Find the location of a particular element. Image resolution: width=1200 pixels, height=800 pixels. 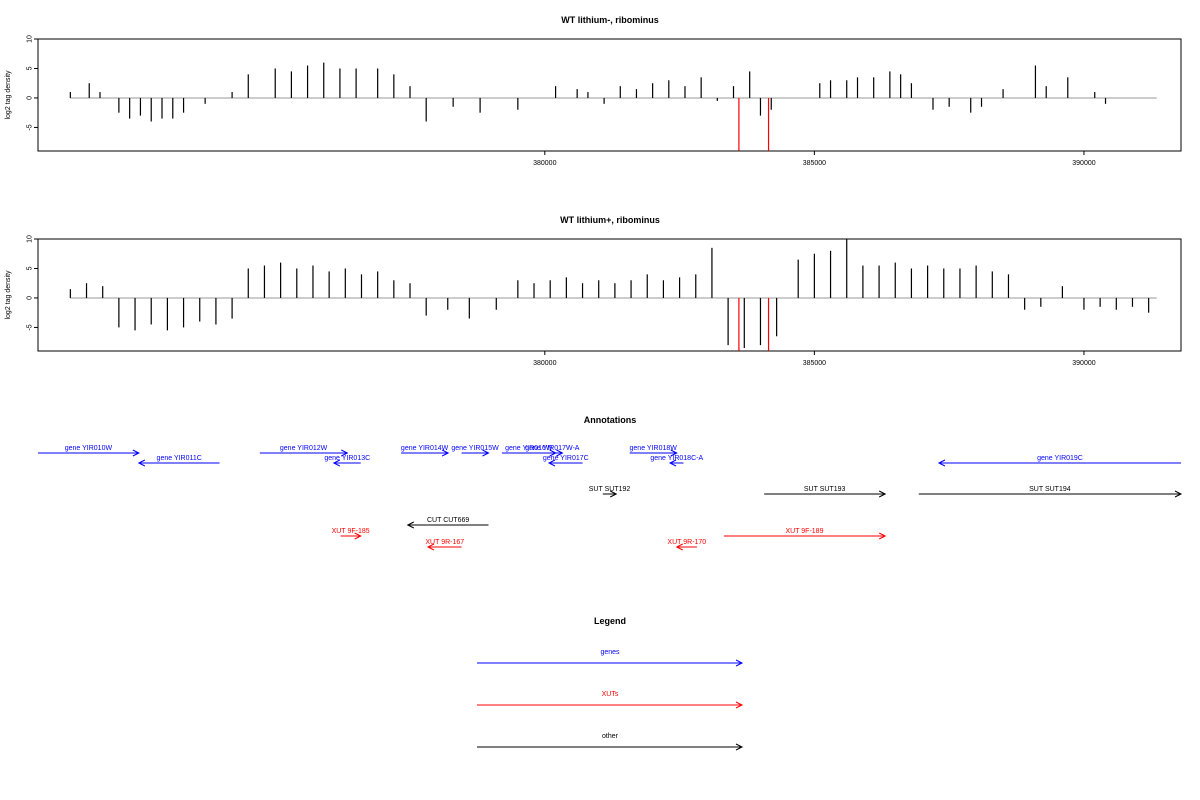

annotation-label: gene YIR017C is located at coordinates (566, 458).